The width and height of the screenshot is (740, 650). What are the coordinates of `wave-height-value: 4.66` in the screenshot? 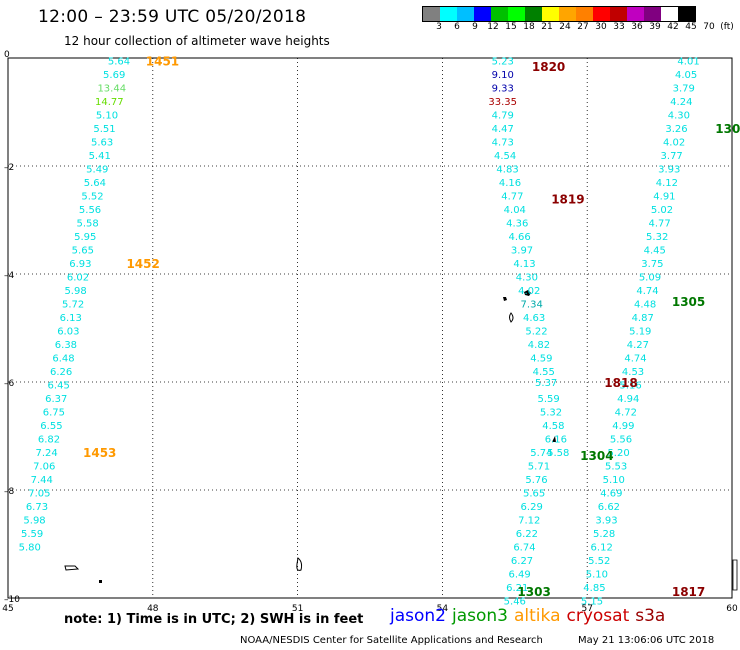 It's located at (519, 237).